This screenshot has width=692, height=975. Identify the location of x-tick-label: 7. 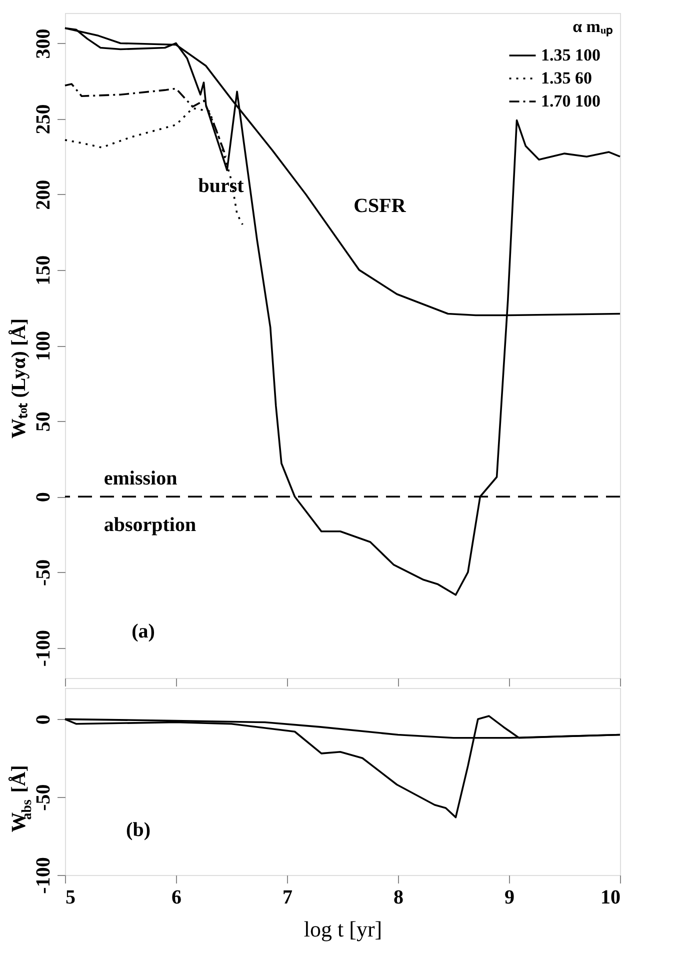
(287, 897).